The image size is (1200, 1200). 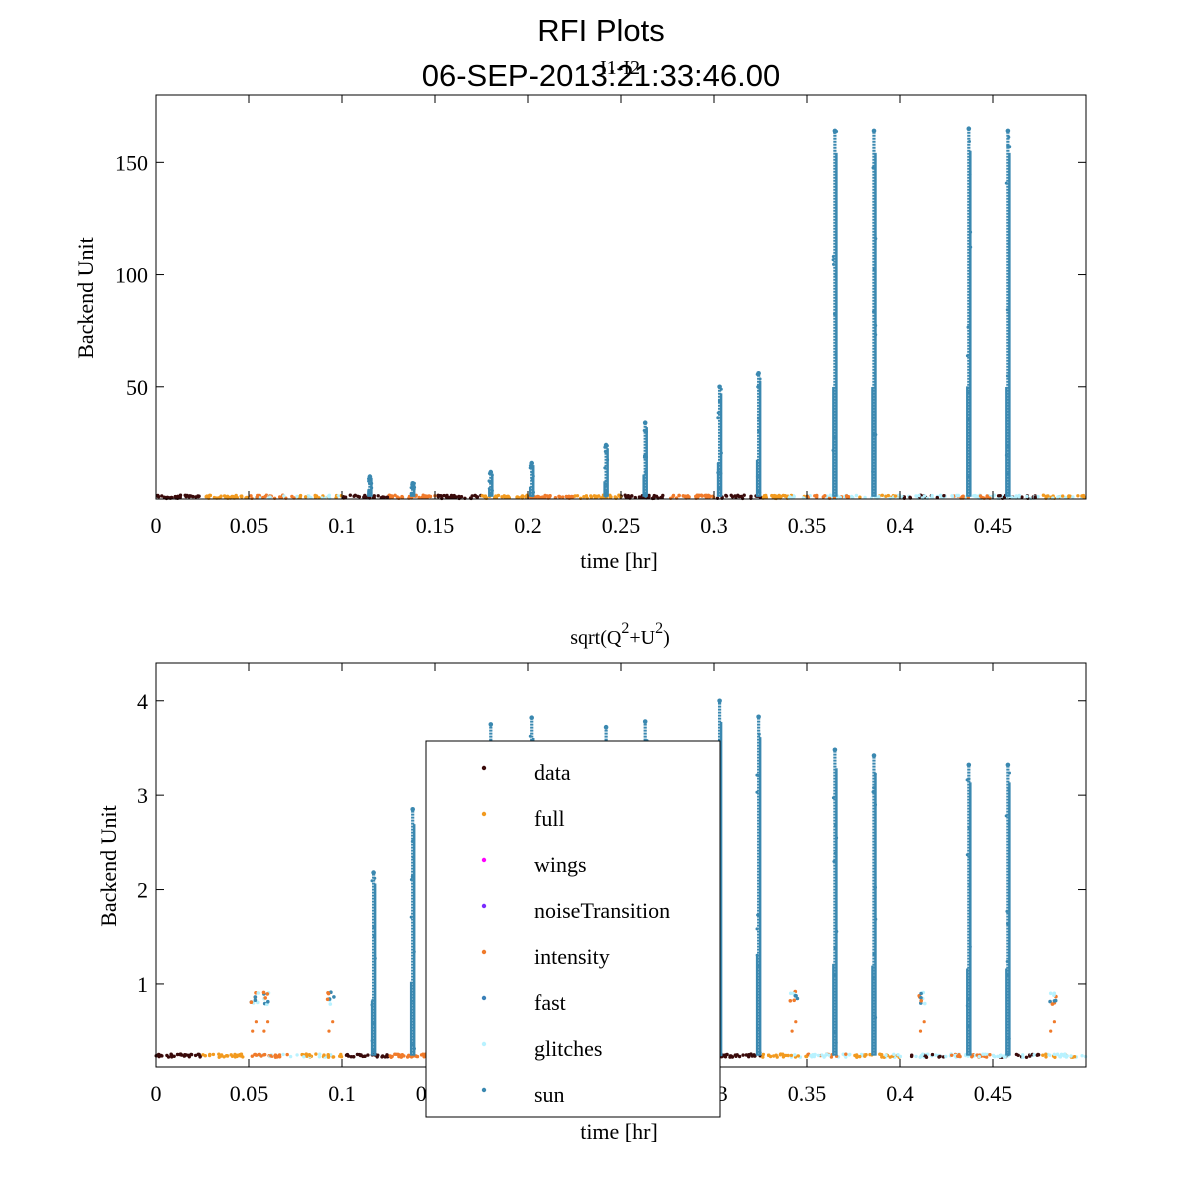 What do you see at coordinates (602, 910) in the screenshot?
I see `legend-label: noiseTransition` at bounding box center [602, 910].